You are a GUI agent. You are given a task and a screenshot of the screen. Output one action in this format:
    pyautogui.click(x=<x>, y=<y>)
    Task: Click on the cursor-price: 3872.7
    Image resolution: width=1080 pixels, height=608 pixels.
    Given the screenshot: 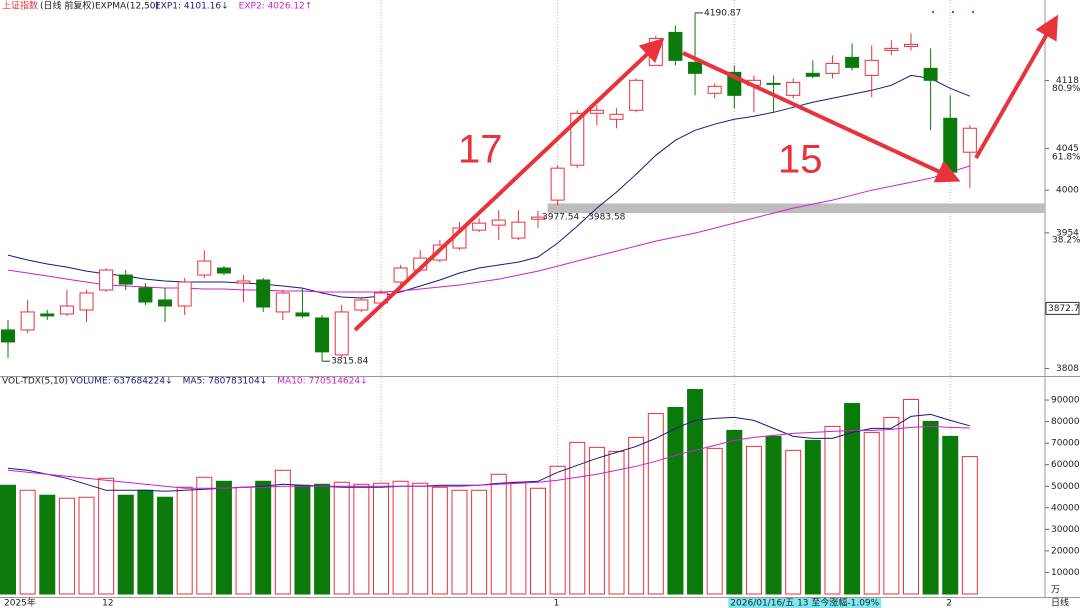 What is the action you would take?
    pyautogui.click(x=1064, y=309)
    